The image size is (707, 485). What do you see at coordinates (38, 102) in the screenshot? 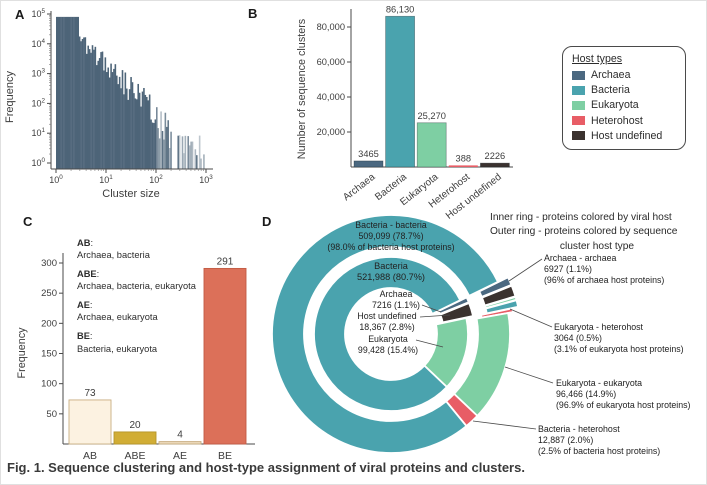
I see `svg-text: 102` at bounding box center [38, 102].